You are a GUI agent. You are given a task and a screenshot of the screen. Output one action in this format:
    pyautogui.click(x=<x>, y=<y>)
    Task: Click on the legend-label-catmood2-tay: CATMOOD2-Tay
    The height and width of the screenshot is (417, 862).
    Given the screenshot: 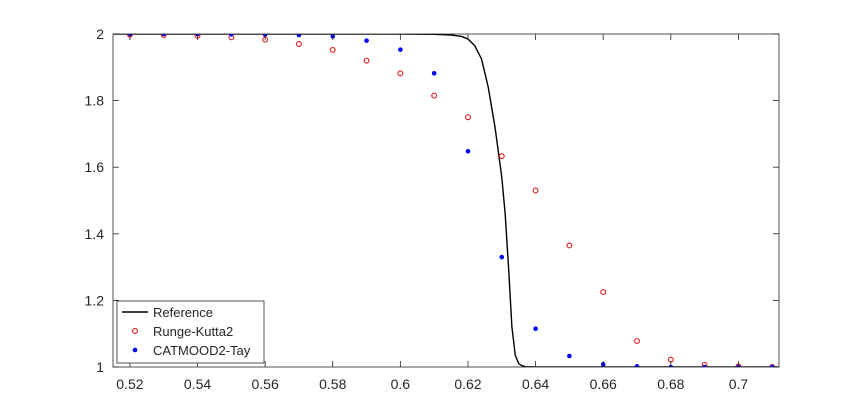 What is the action you would take?
    pyautogui.click(x=202, y=350)
    